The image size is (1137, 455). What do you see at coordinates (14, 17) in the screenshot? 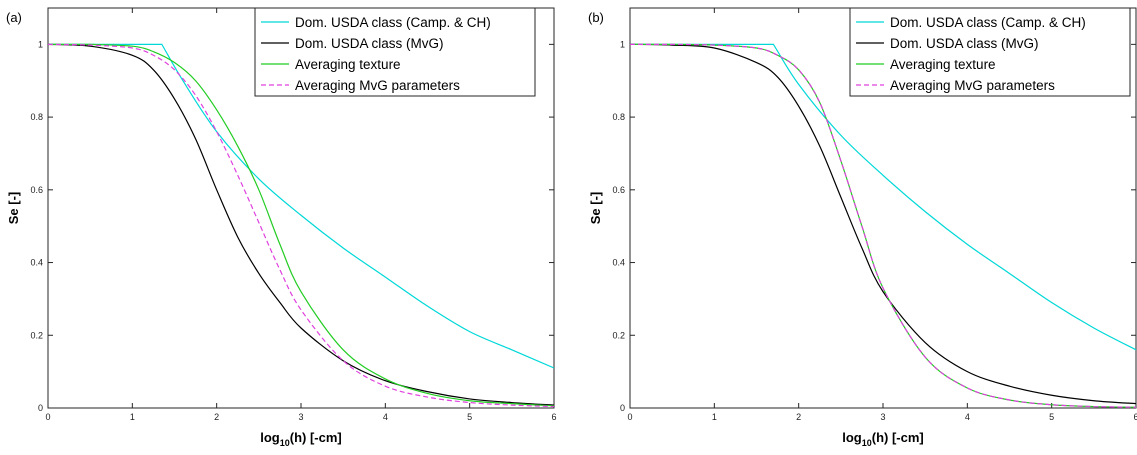
I see `panel-label: (a)` at bounding box center [14, 17].